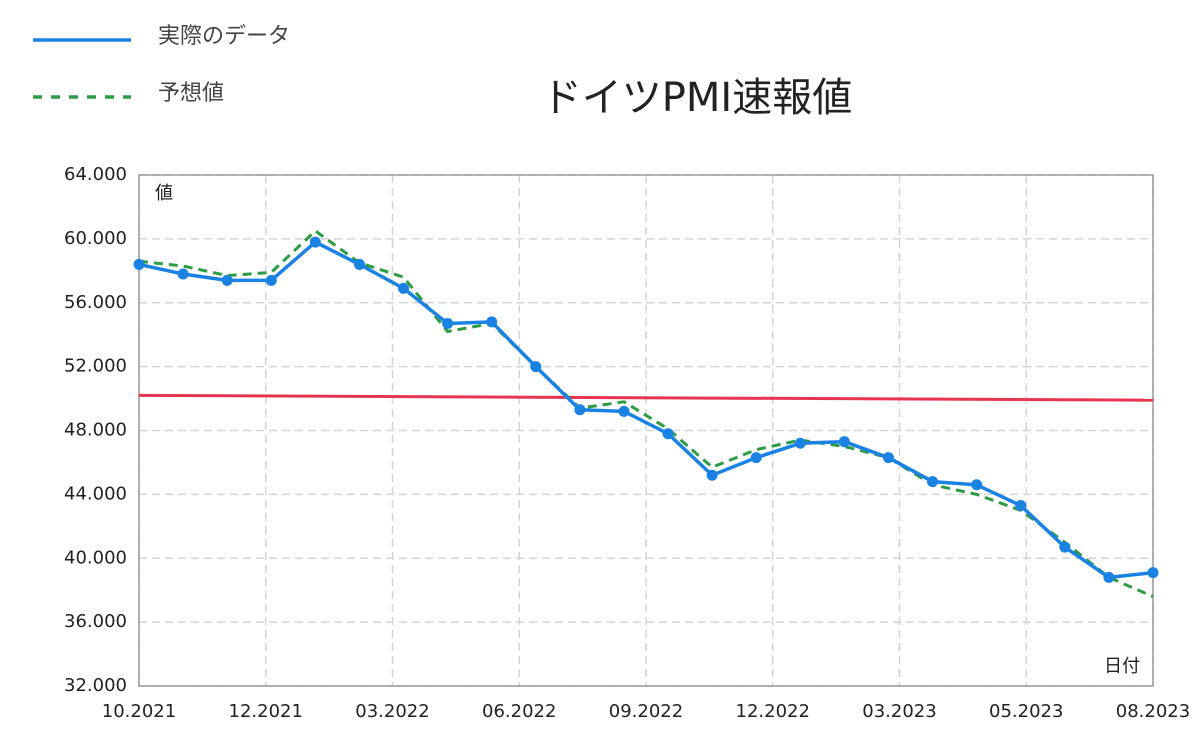 The height and width of the screenshot is (755, 1198). What do you see at coordinates (697, 98) in the screenshot?
I see `chart-title: ドイツPMI速報値` at bounding box center [697, 98].